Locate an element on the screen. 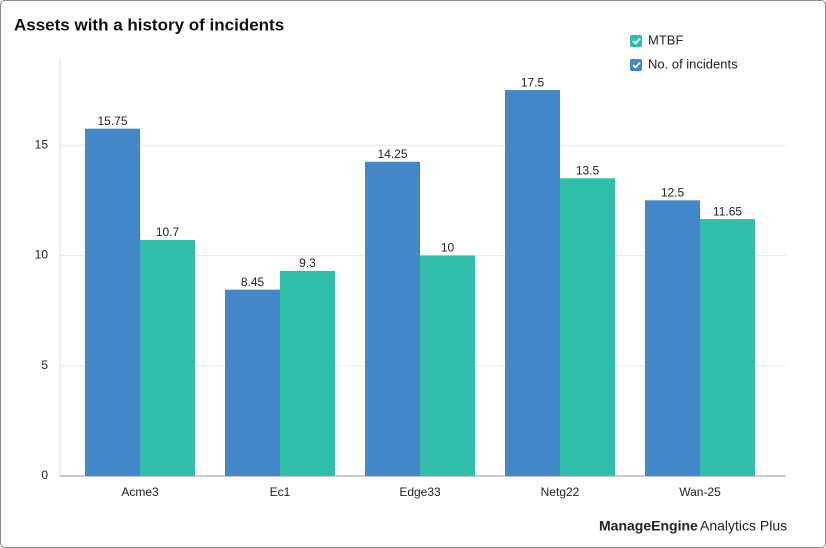  data-label: 17.5 is located at coordinates (533, 82).